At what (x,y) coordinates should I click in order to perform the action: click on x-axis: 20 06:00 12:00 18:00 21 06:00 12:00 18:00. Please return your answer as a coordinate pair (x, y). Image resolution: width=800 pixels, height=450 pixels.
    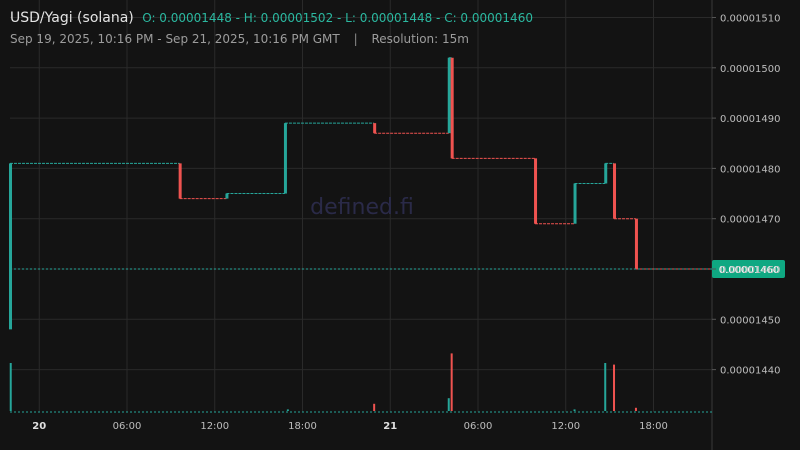
    Looking at the image, I should click on (350, 426).